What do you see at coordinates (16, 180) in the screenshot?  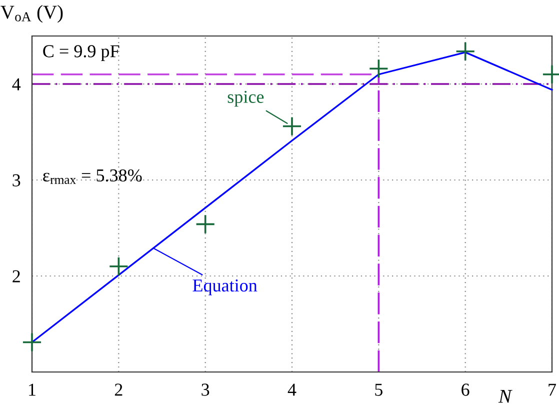 I see `y-tick-label: 3` at bounding box center [16, 180].